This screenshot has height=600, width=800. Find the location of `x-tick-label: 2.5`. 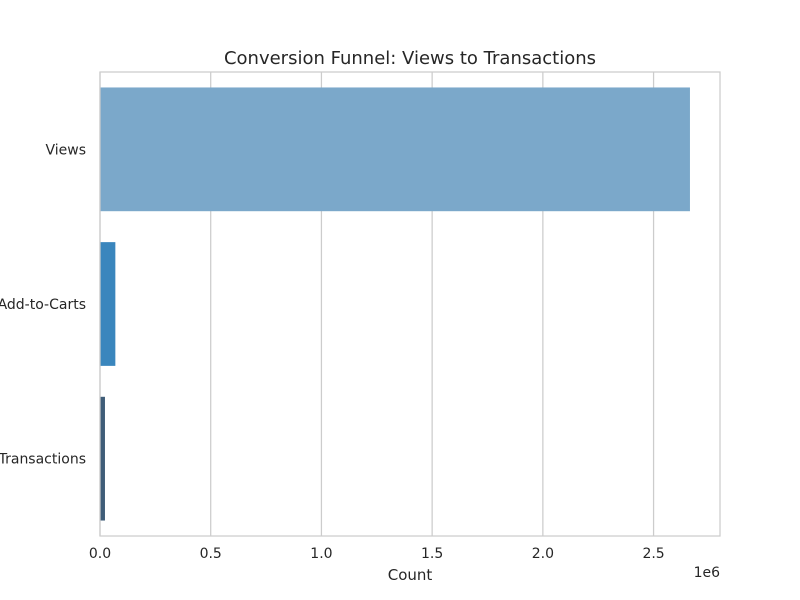

x-tick-label: 2.5 is located at coordinates (653, 554).